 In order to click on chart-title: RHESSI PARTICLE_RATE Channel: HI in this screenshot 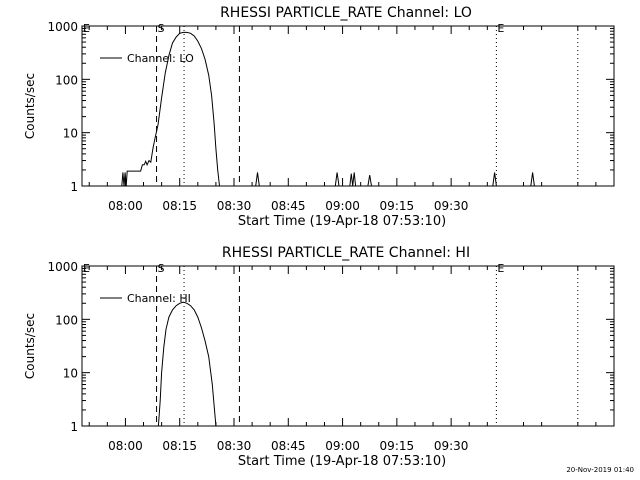, I will do `click(346, 253)`.